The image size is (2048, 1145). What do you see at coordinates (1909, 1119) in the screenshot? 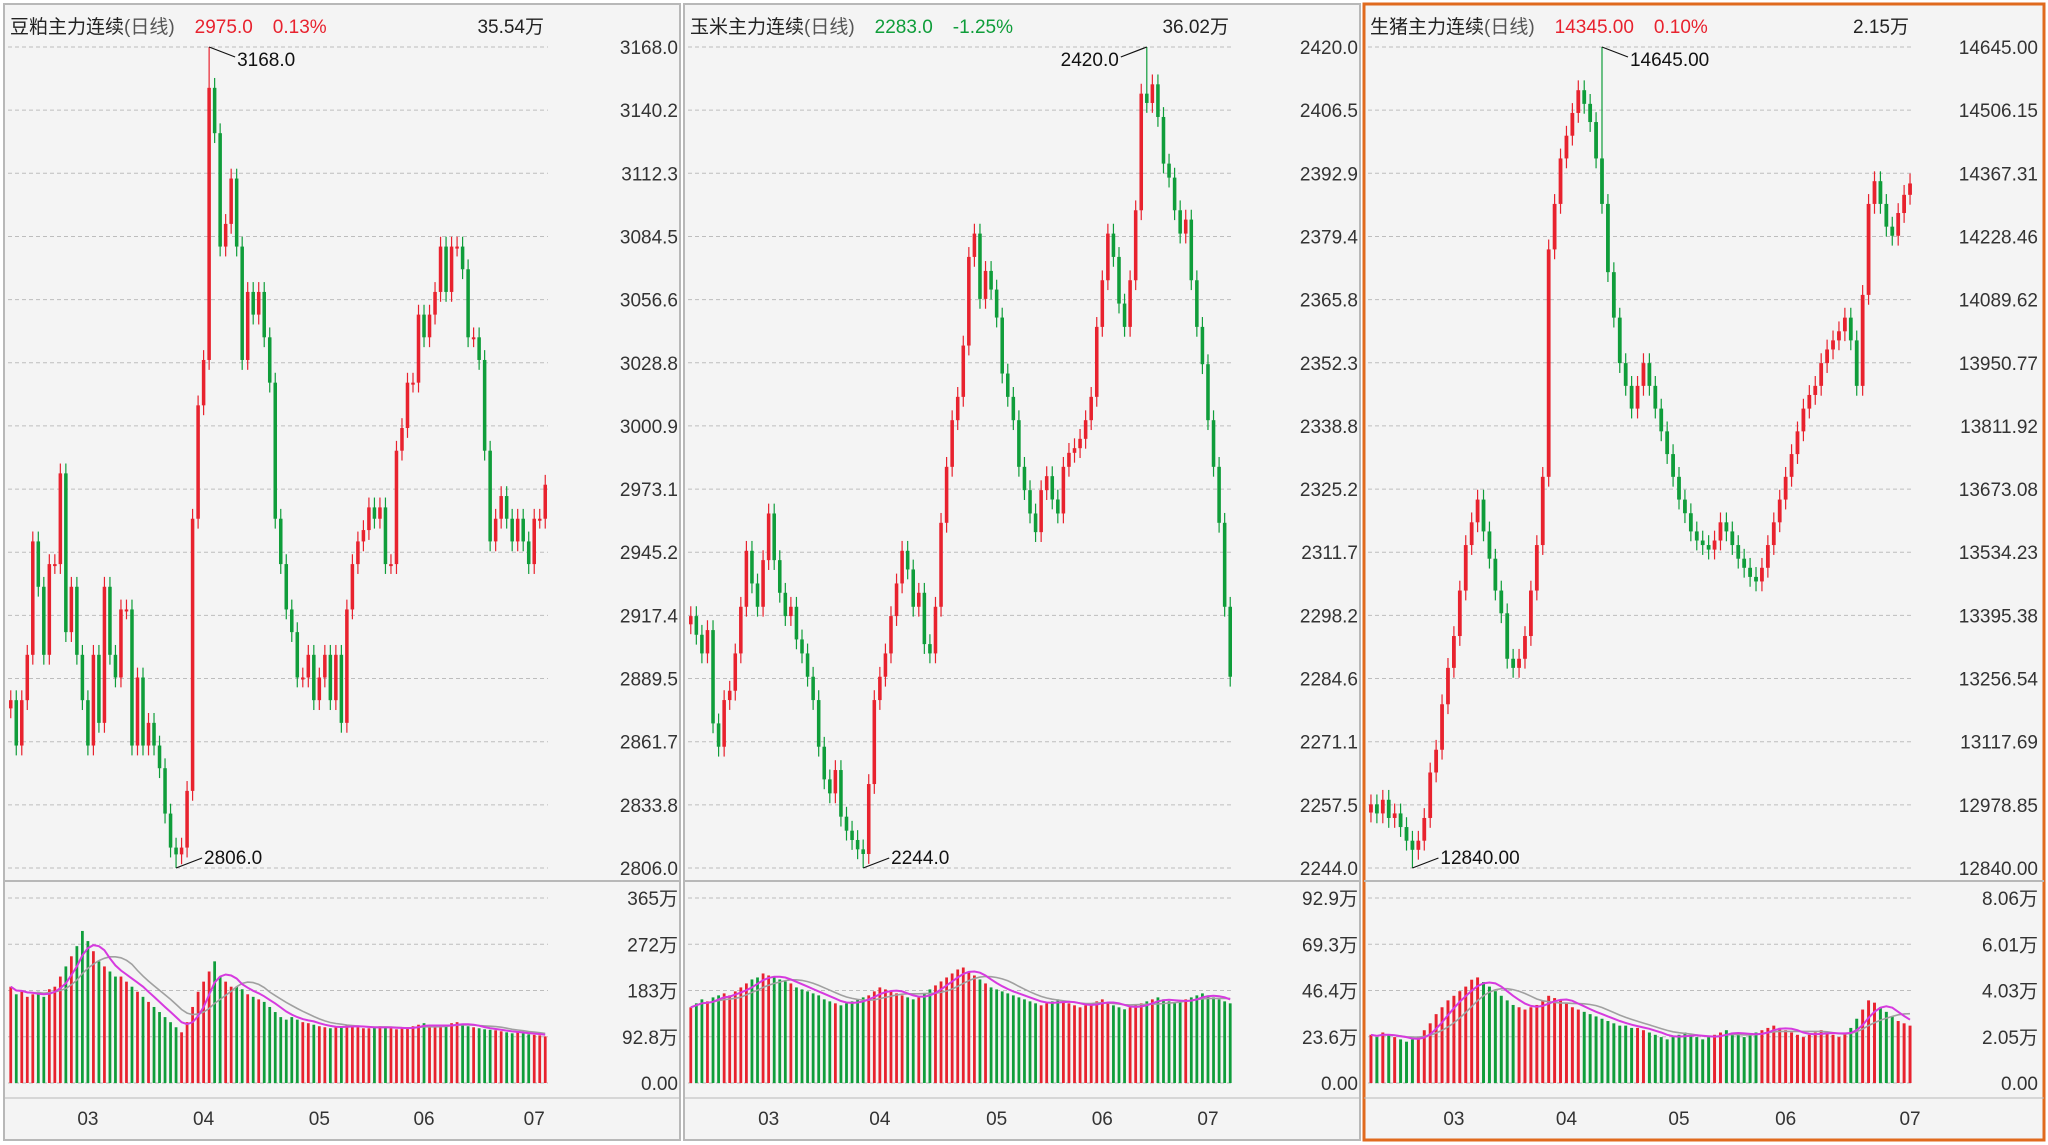
I see `month-label: 07` at bounding box center [1909, 1119].